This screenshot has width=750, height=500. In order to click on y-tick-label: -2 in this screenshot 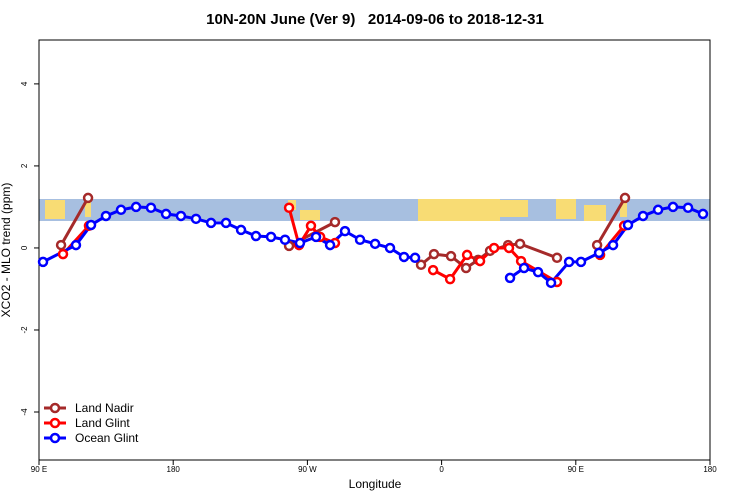, I will do `click(24, 330)`.